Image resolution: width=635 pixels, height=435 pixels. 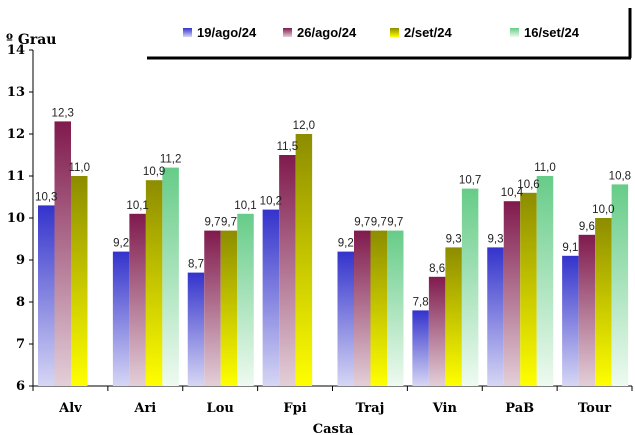 I want to click on y-tick-label: 13, so click(x=16, y=92).